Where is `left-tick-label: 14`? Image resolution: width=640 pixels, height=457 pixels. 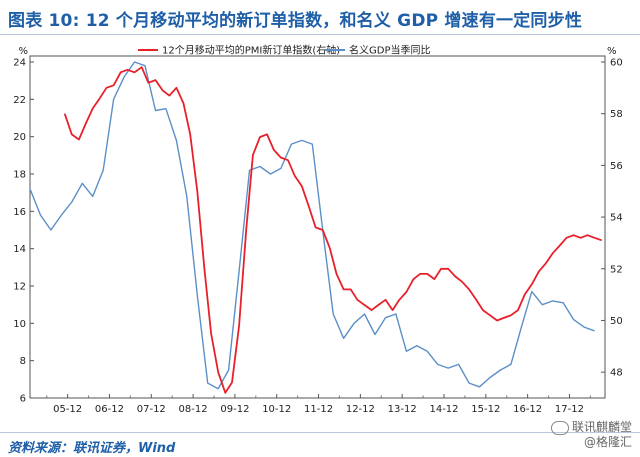 left-tick-label: 14 is located at coordinates (19, 249).